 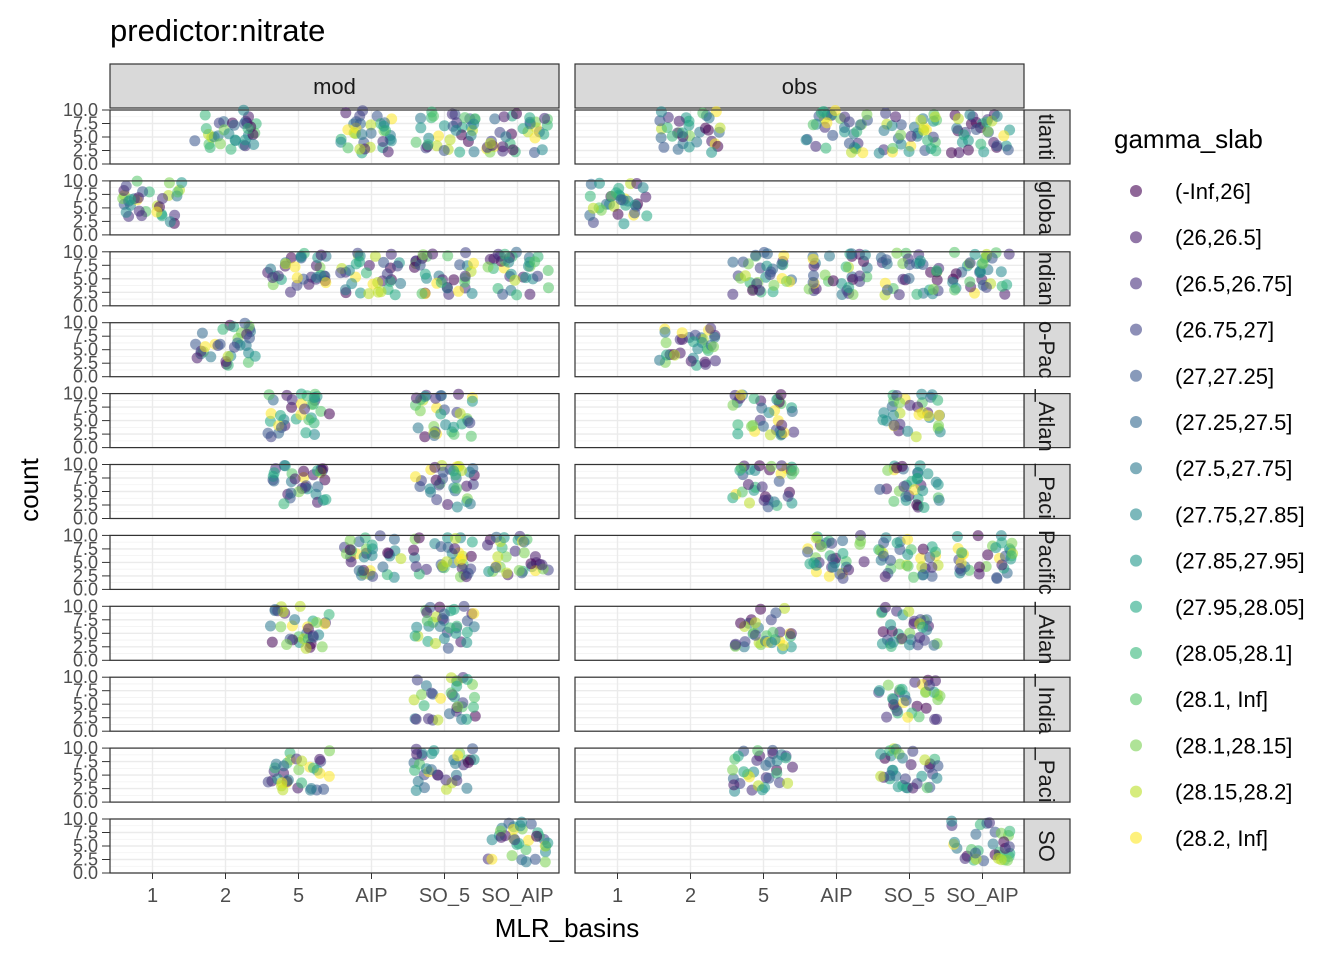 What do you see at coordinates (1046, 419) in the screenshot?
I see `facet-label-N_Atlantic: _Atlan` at bounding box center [1046, 419].